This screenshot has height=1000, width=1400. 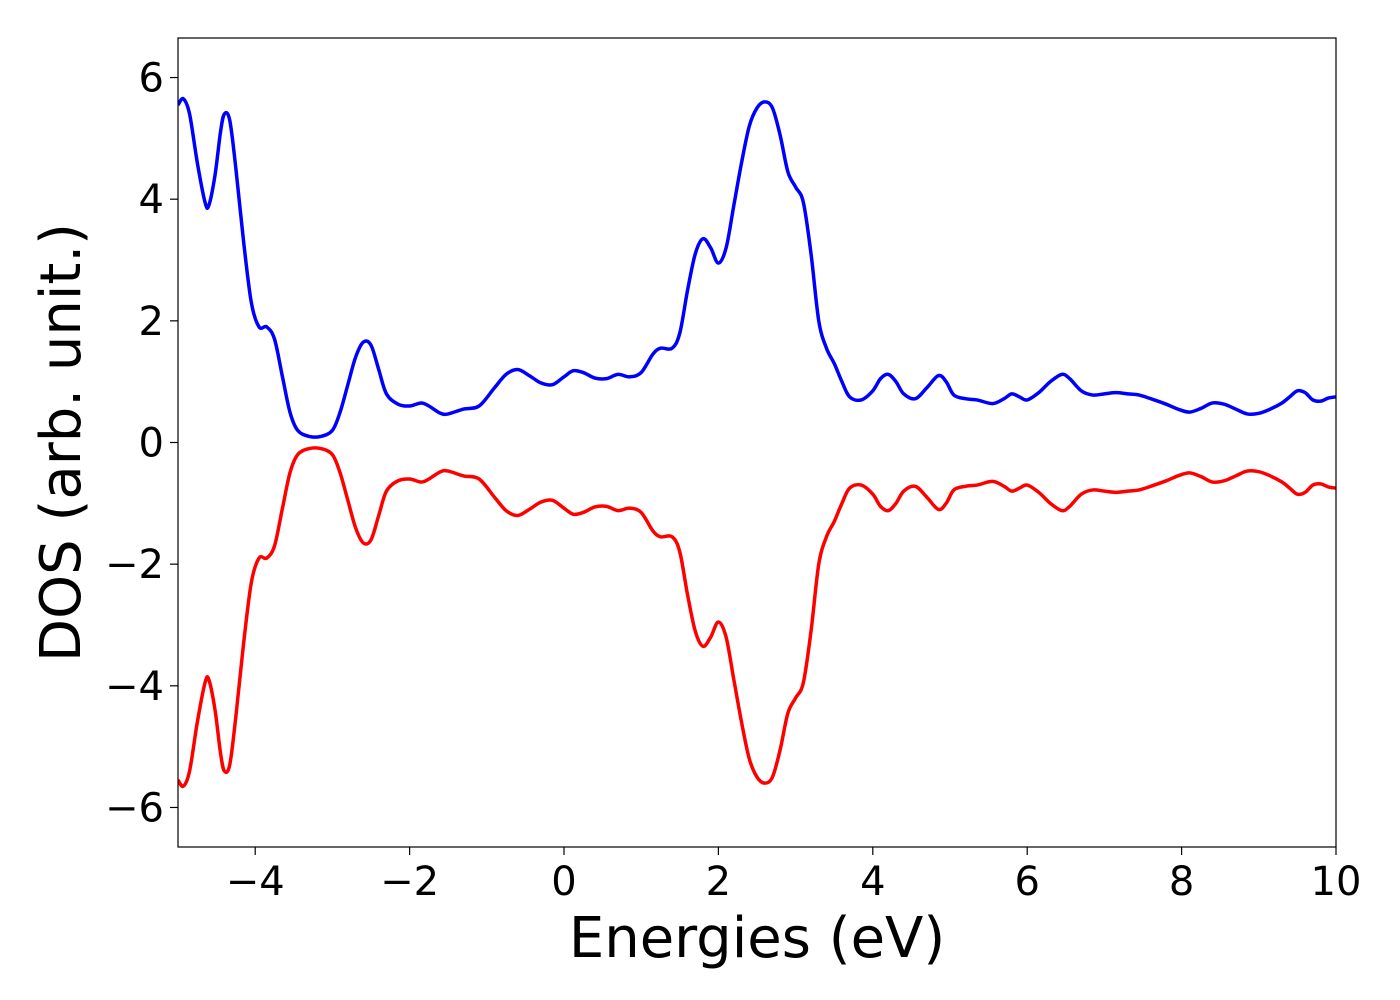 I want to click on y-tick-label: 6, so click(x=151, y=79).